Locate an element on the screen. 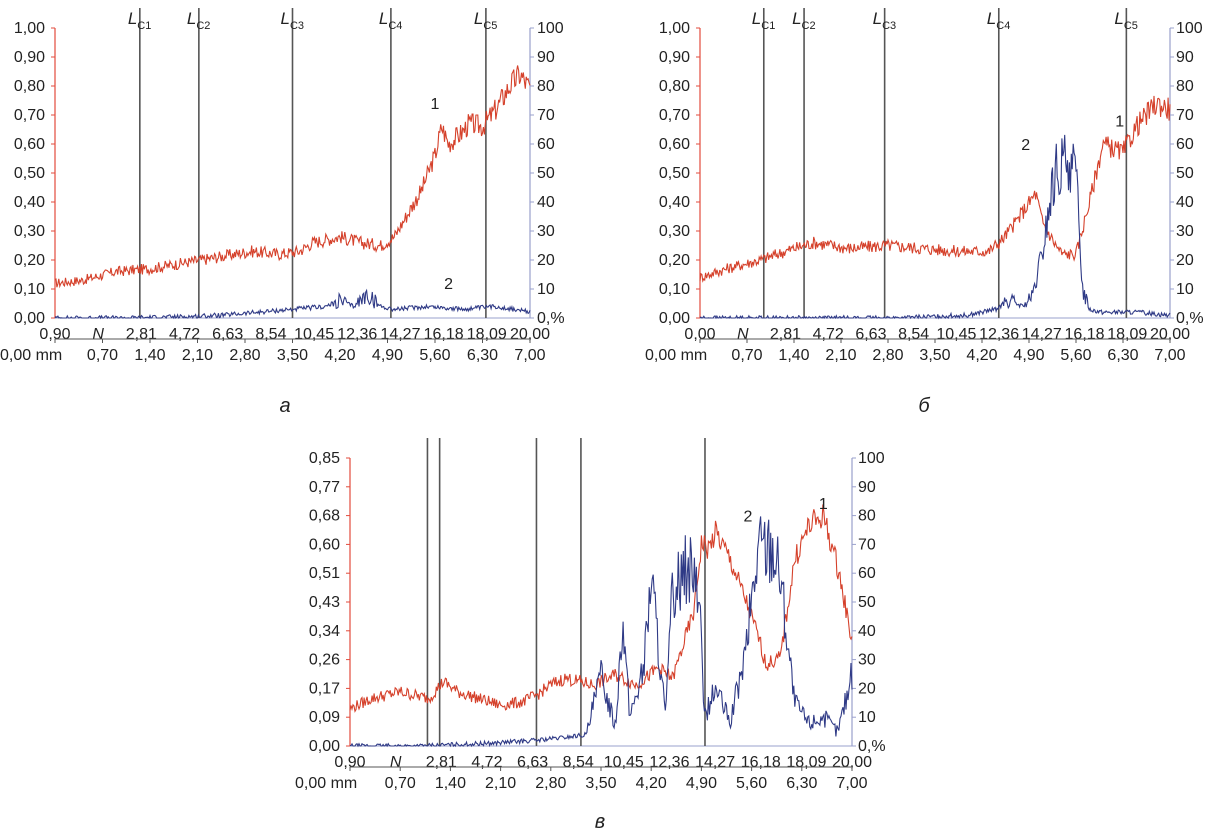  right-tick-label: 60 is located at coordinates (867, 573).